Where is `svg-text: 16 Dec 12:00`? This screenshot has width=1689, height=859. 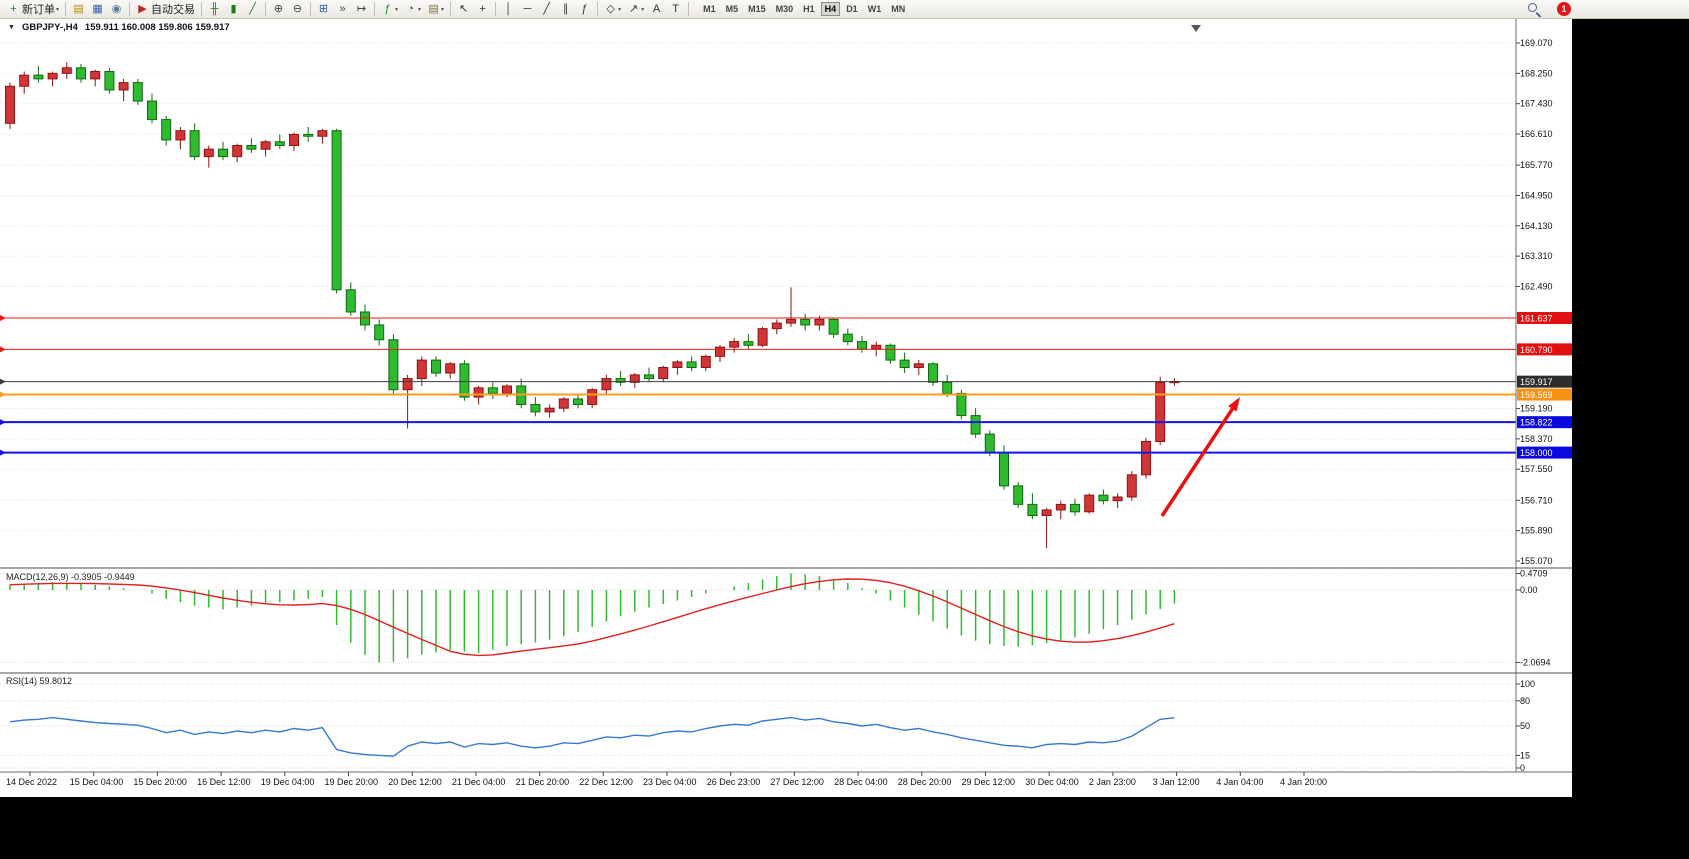
svg-text: 16 Dec 12:00 is located at coordinates (224, 782).